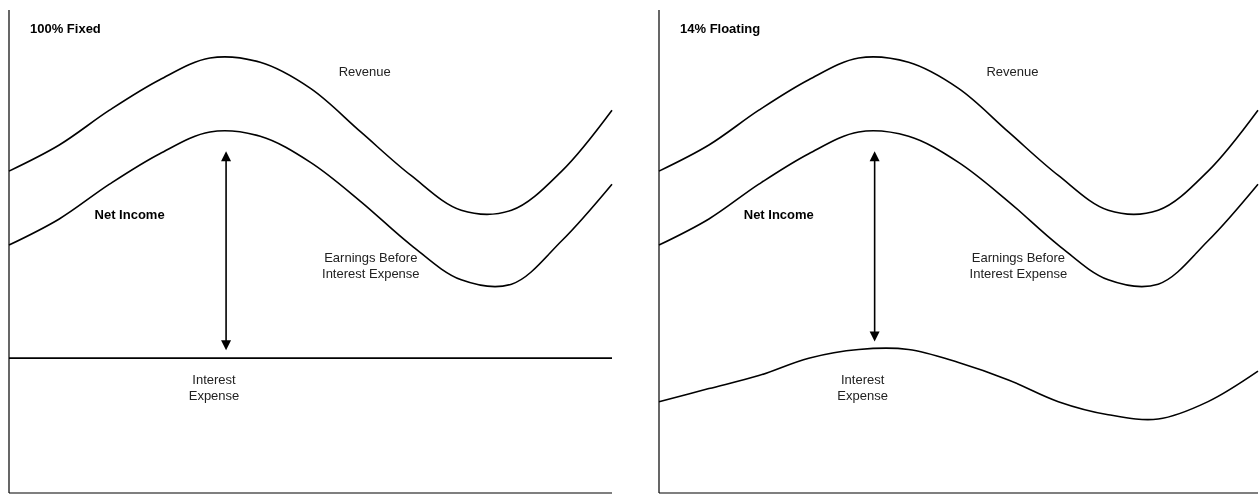 The height and width of the screenshot is (495, 1260). What do you see at coordinates (720, 28) in the screenshot?
I see `chart-title: 14% Floating` at bounding box center [720, 28].